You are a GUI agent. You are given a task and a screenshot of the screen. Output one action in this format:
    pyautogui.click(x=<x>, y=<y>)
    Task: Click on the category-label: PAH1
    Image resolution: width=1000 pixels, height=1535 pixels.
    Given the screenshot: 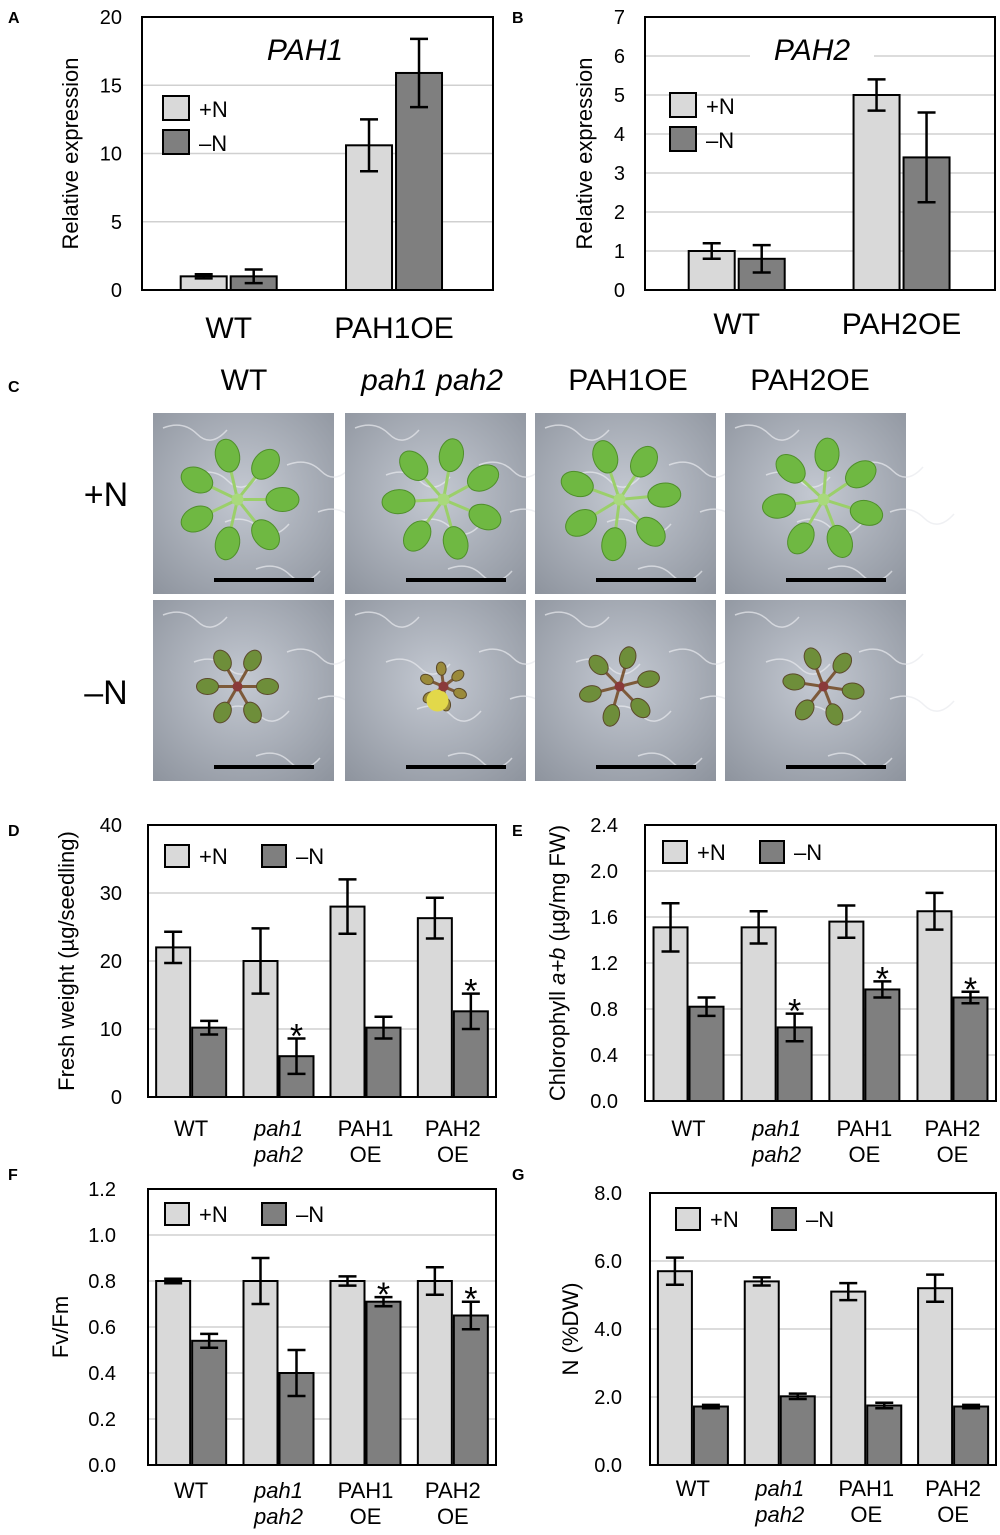 What is the action you would take?
    pyautogui.click(x=366, y=1490)
    